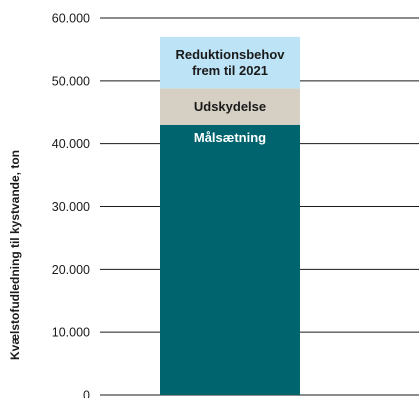 Image resolution: width=419 pixels, height=398 pixels. What do you see at coordinates (230, 137) in the screenshot?
I see `segment-label: Målsætning` at bounding box center [230, 137].